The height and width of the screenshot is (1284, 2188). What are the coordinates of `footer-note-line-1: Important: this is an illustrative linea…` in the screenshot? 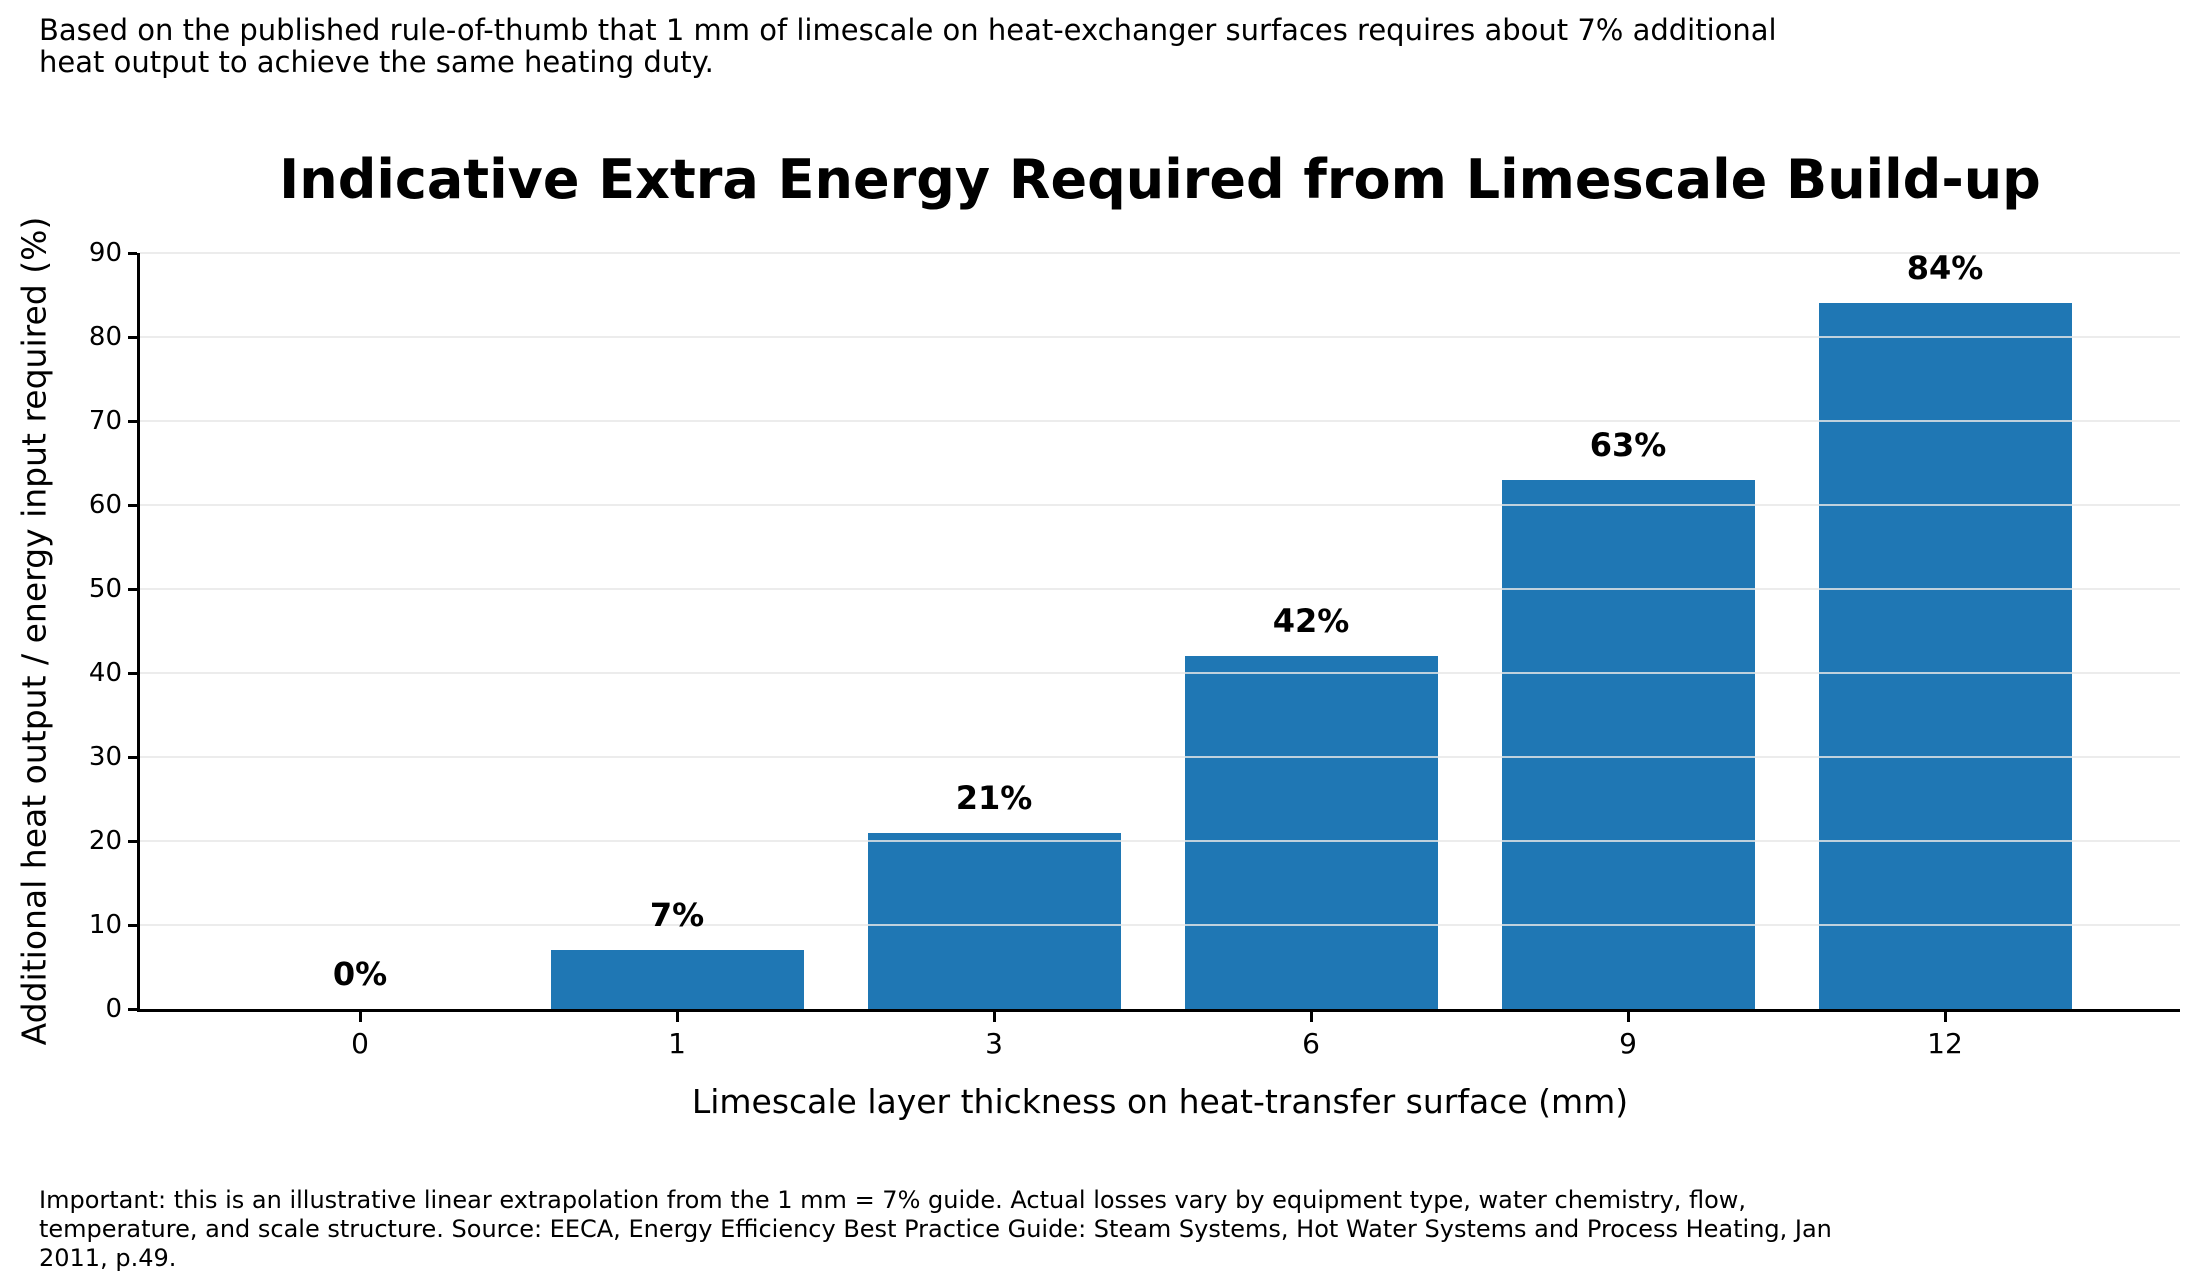 It's located at (893, 1200).